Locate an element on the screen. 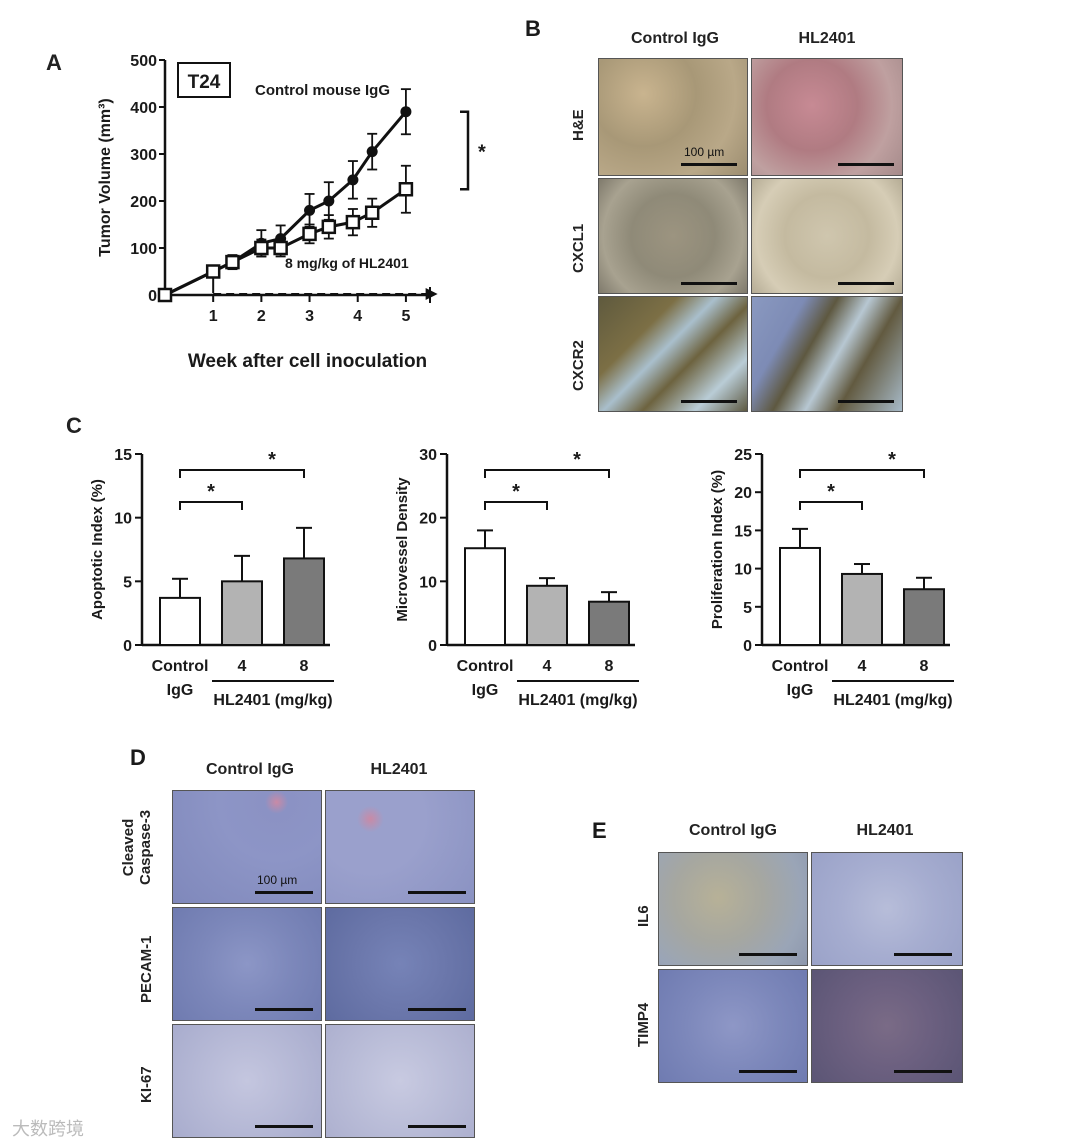  y-tick-label: 400 is located at coordinates (143, 108).